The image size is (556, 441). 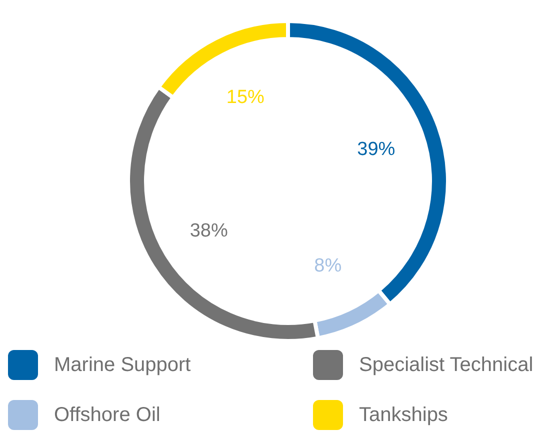 I want to click on data-label: 39%, so click(x=376, y=149).